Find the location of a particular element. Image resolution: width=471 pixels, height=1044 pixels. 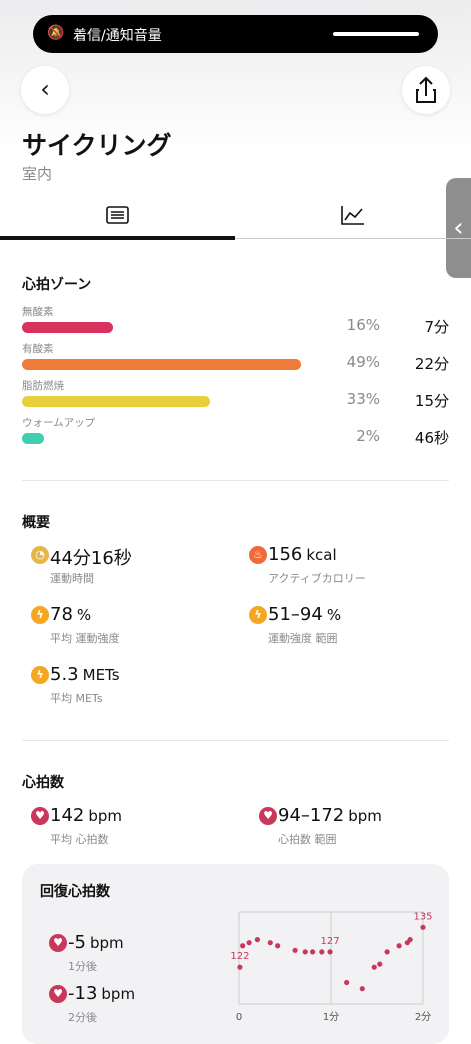

metric-value: -5 bpm is located at coordinates (96, 942).